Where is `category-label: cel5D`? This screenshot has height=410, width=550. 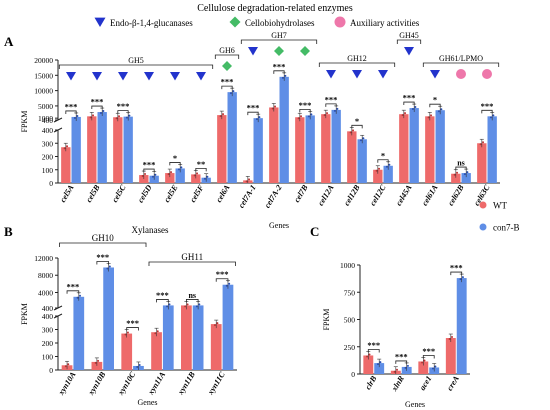
category-label: cel5D is located at coordinates (145, 193).